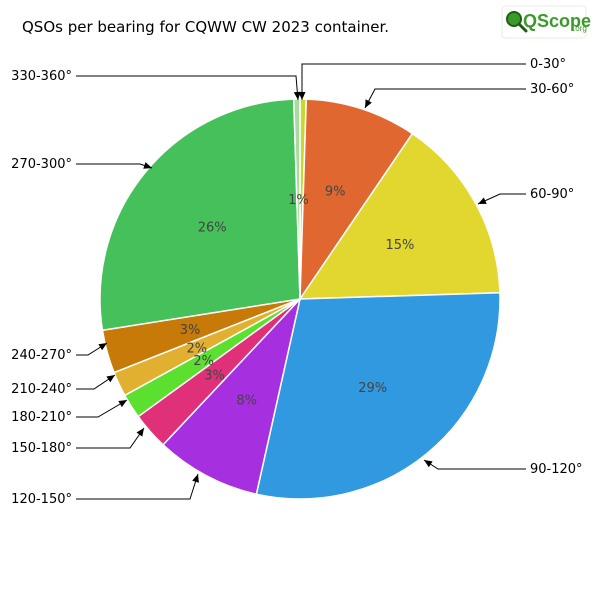 This screenshot has height=600, width=600. What do you see at coordinates (552, 194) in the screenshot?
I see `slice-category-label: 60-90°` at bounding box center [552, 194].